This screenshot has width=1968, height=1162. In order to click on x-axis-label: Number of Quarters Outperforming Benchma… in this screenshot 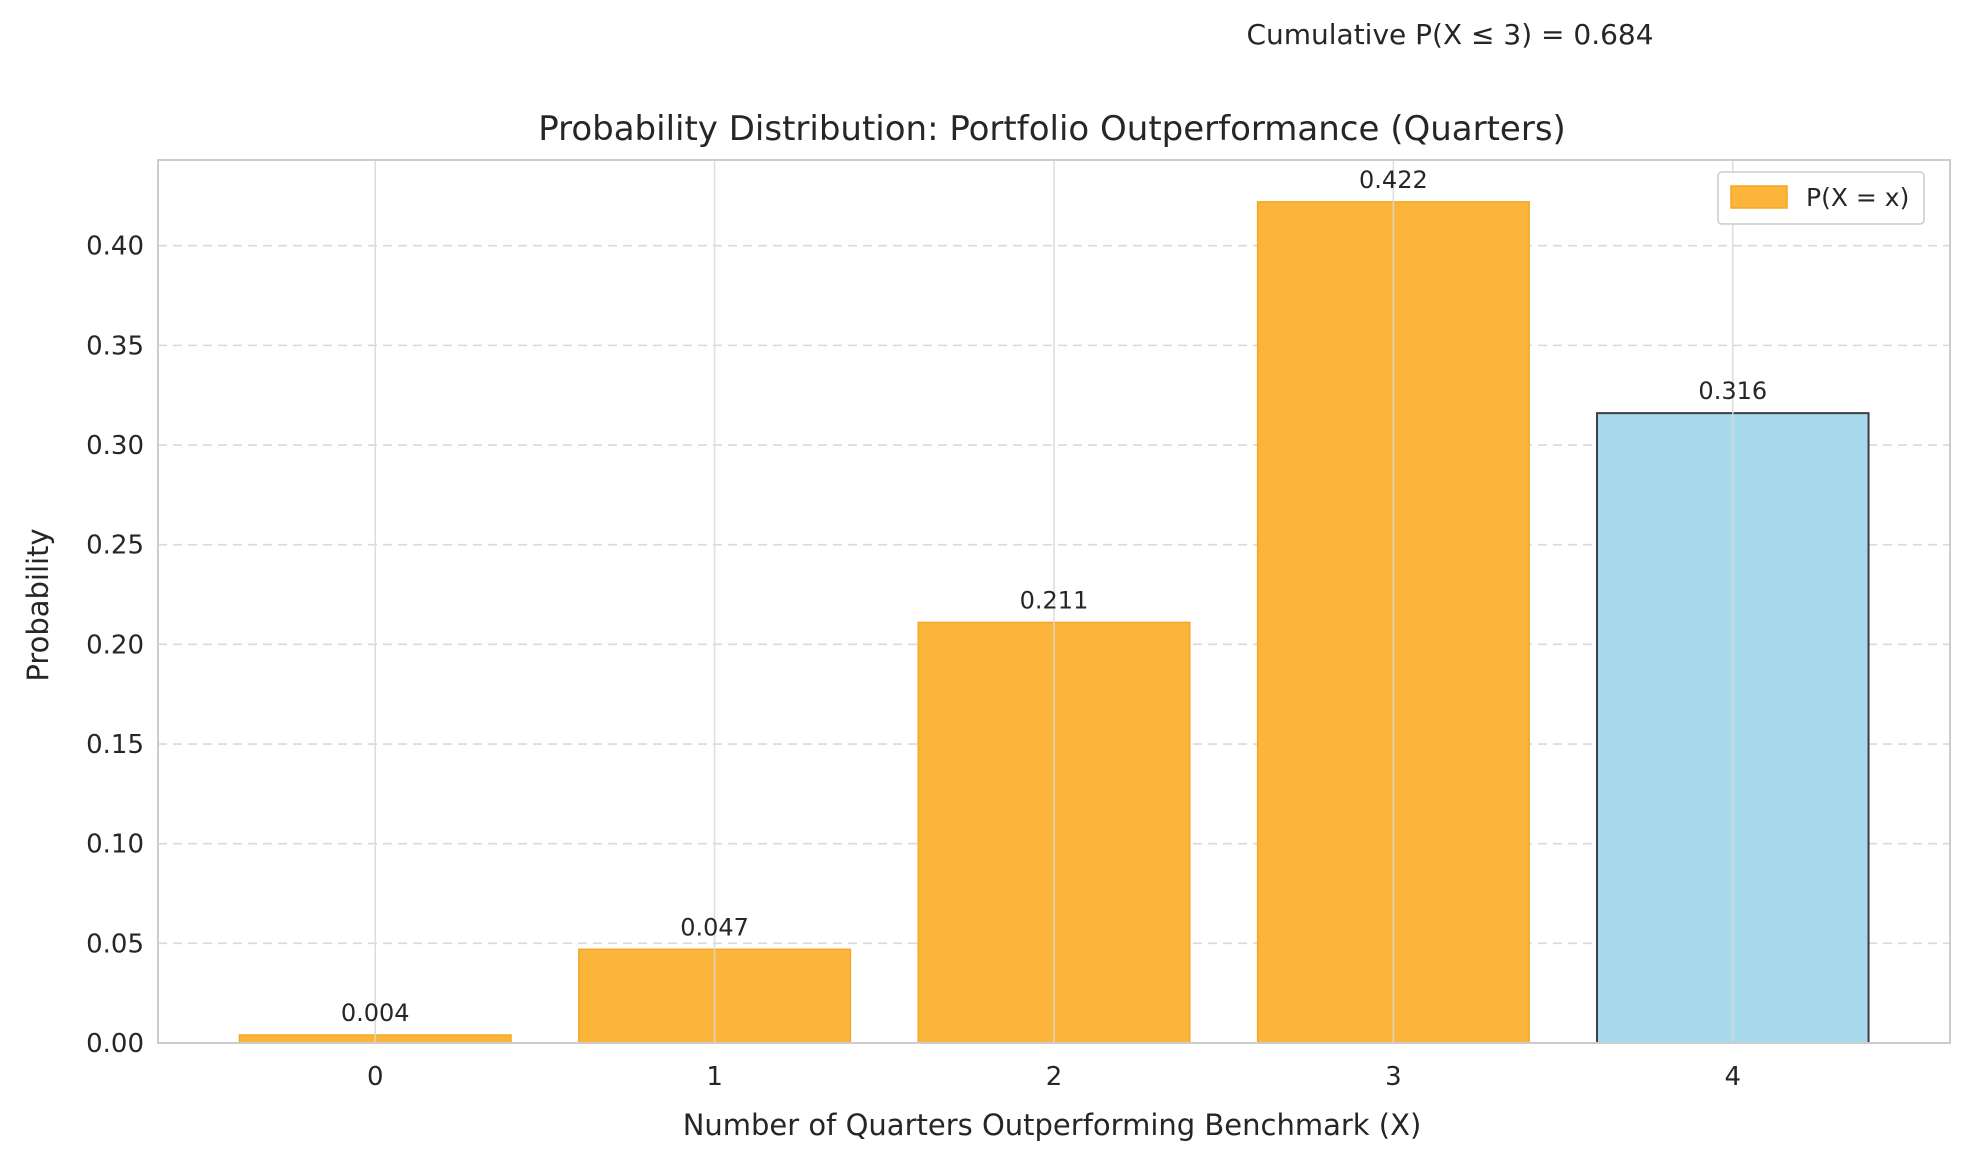, I will do `click(1052, 1125)`.